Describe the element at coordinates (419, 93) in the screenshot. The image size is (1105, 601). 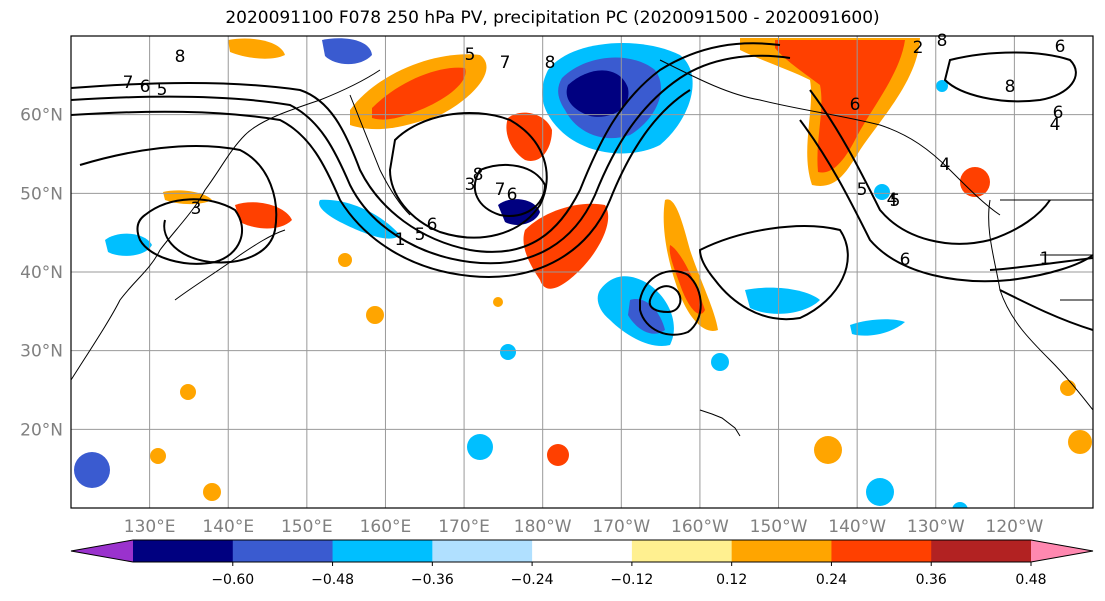
I see `precip-positive-kamchatka-core` at that location.